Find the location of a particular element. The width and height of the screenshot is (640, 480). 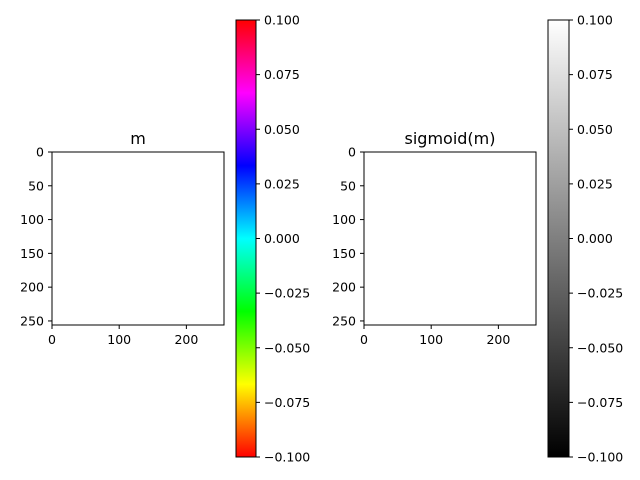

panel-sigmoid-m: sigmoid(m) 0 100 200 0 50 100 150 200 250 is located at coordinates (434, 238).